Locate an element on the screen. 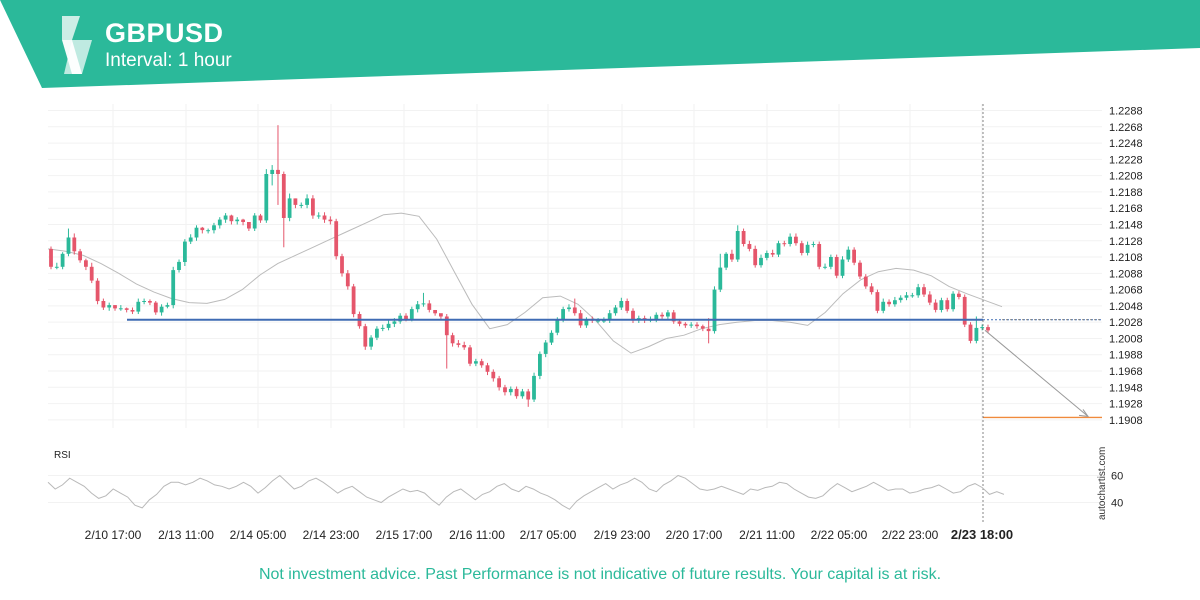 The image size is (1200, 600). price-tick-label: 1.2188 is located at coordinates (1126, 193).